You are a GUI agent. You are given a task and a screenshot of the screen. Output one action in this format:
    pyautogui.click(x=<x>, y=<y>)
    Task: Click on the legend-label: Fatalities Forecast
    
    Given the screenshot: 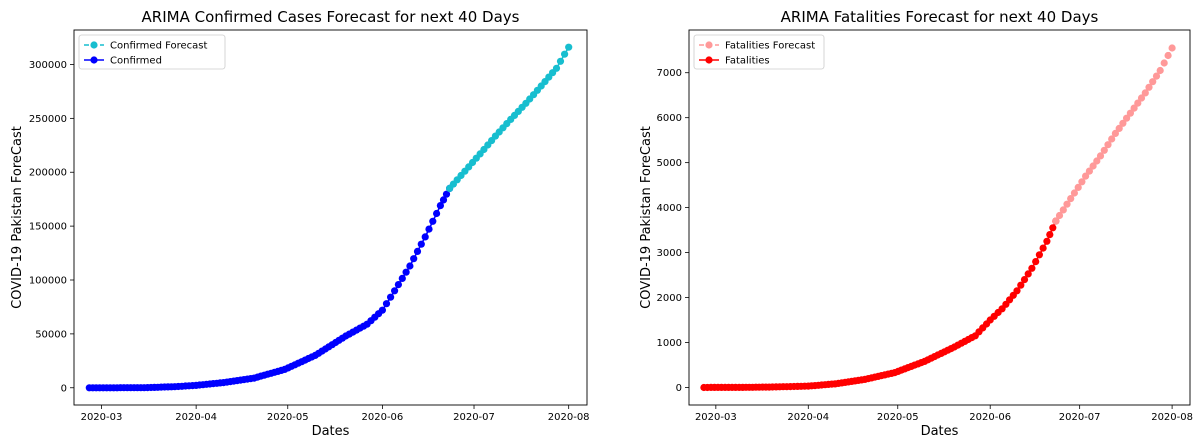 What is the action you would take?
    pyautogui.click(x=770, y=46)
    